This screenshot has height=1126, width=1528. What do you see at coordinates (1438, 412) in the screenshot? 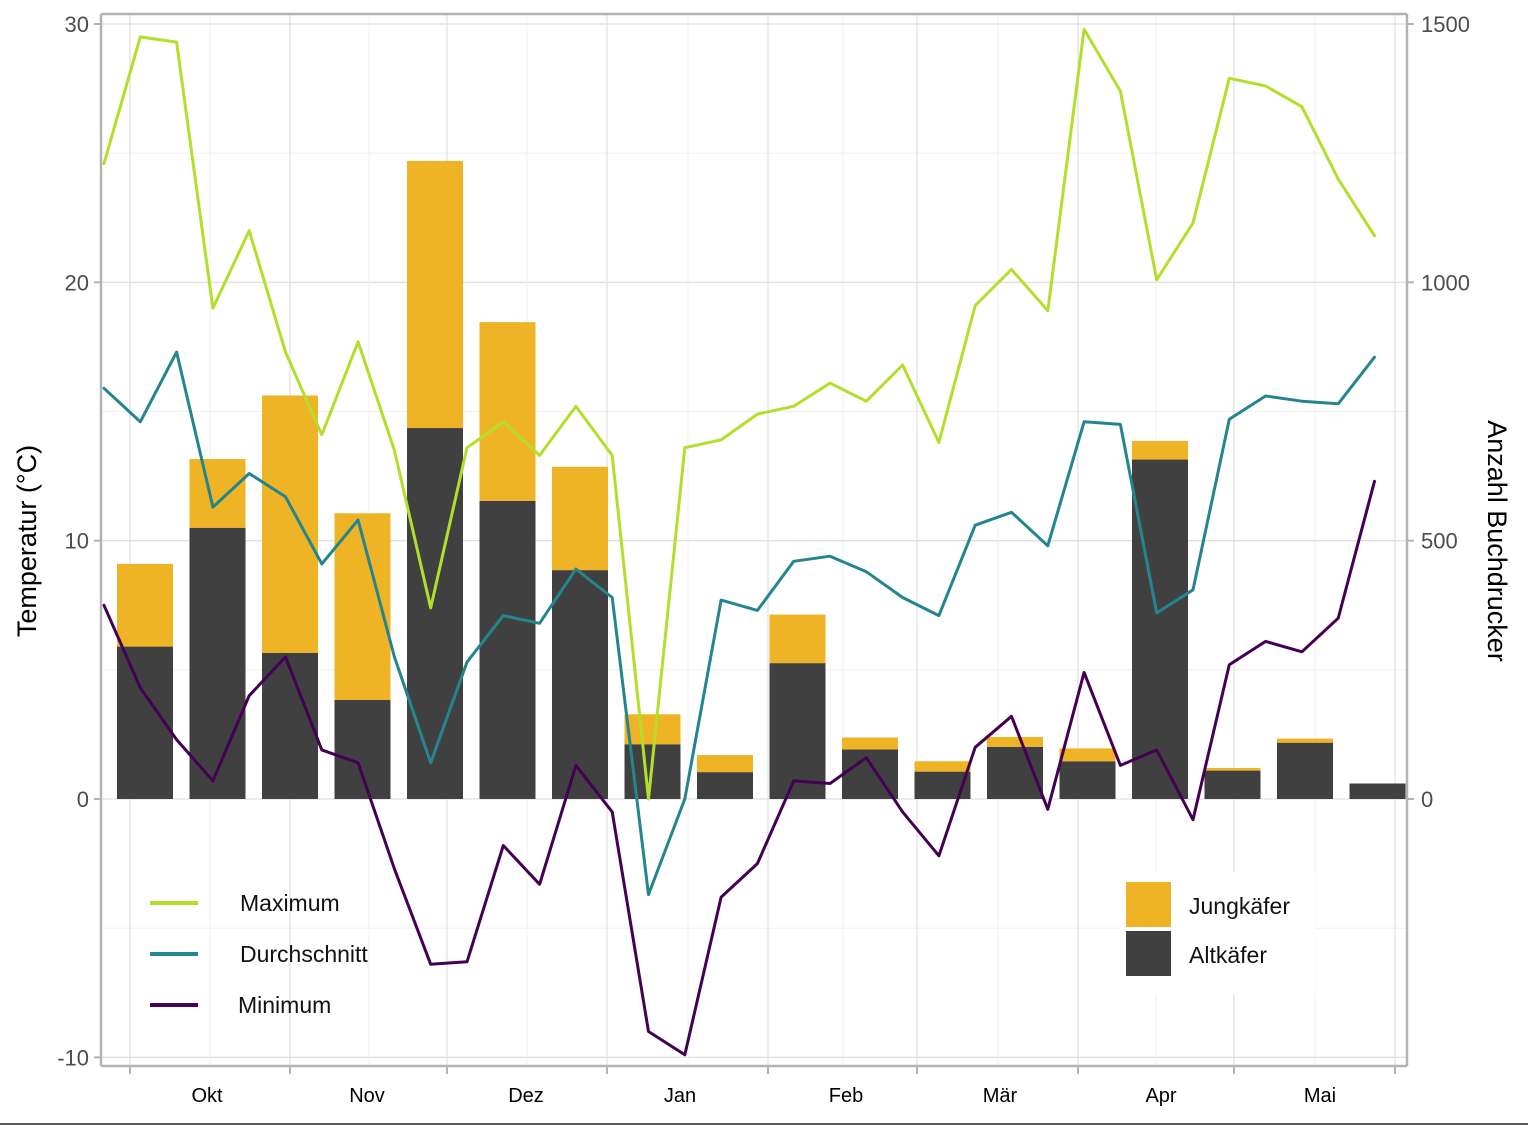
I see `right-axis-ticks: 0 500 1000 1500` at bounding box center [1438, 412].